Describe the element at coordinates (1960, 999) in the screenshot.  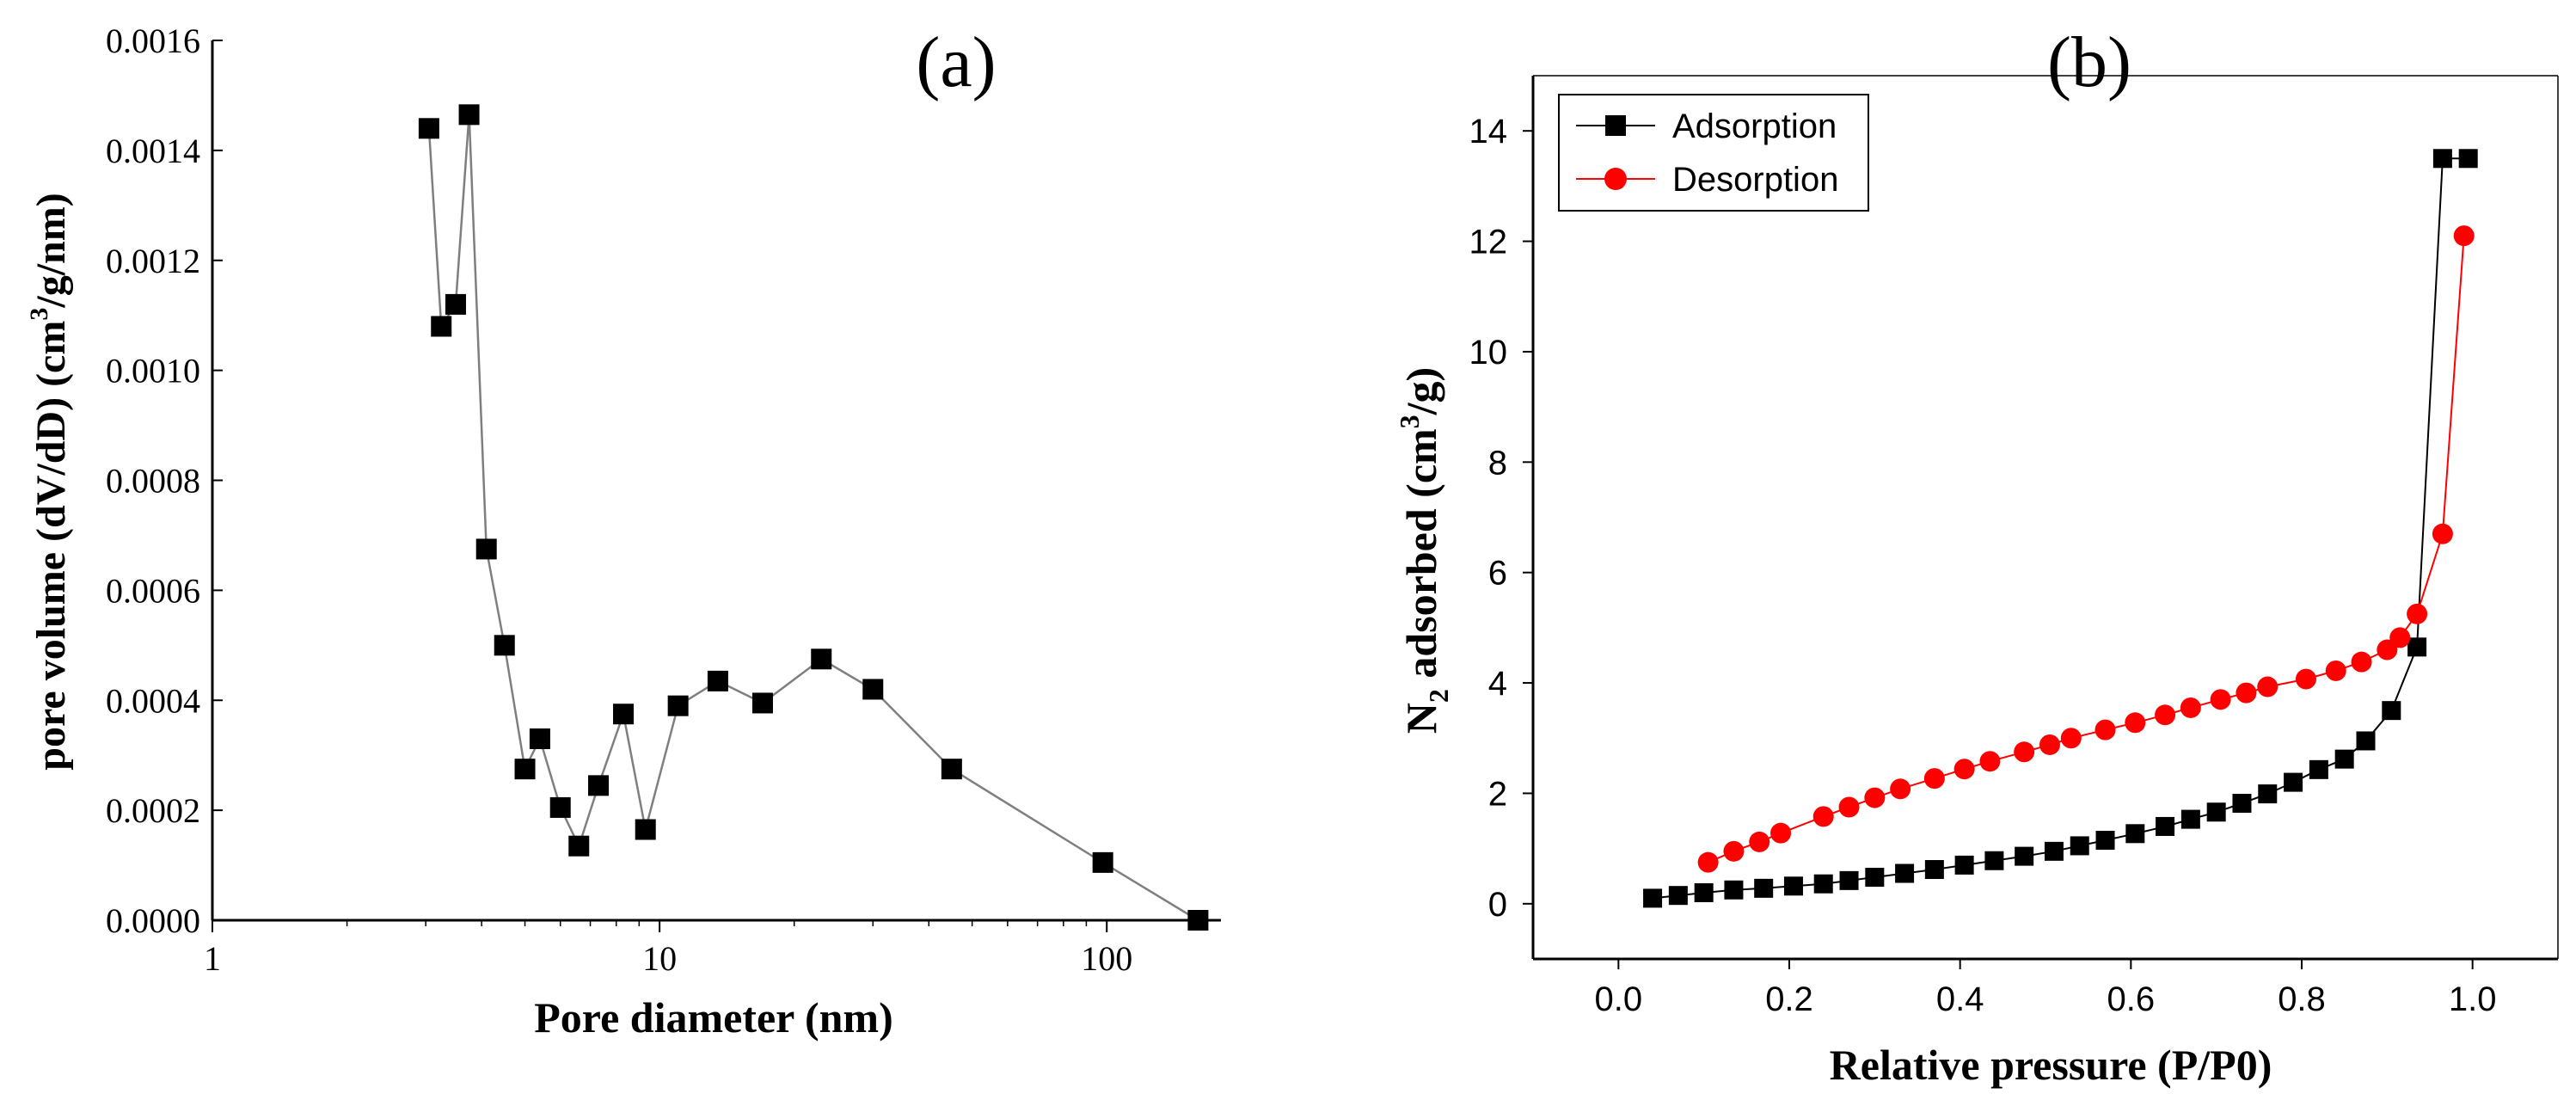
I see `x-tick-label-b: 0.4` at that location.